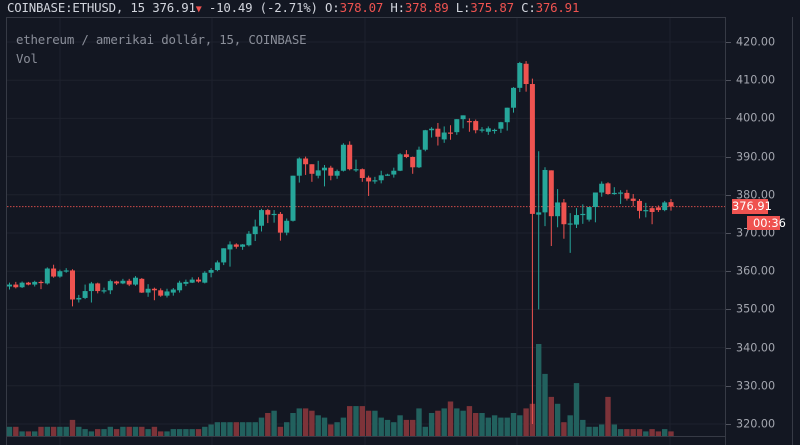  What do you see at coordinates (756, 309) in the screenshot?
I see `price-tick-label: 350.00` at bounding box center [756, 309].